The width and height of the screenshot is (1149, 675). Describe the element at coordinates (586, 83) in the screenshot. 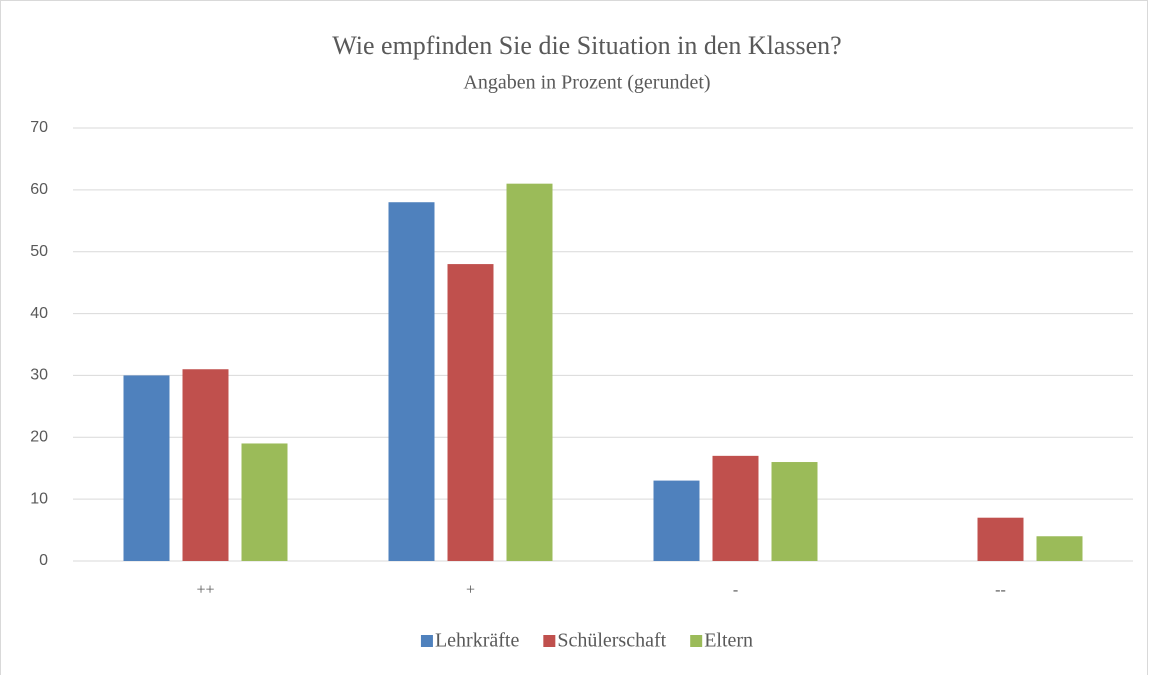

I see `chart-subtitle: Angaben in Prozent (gerundet)` at that location.